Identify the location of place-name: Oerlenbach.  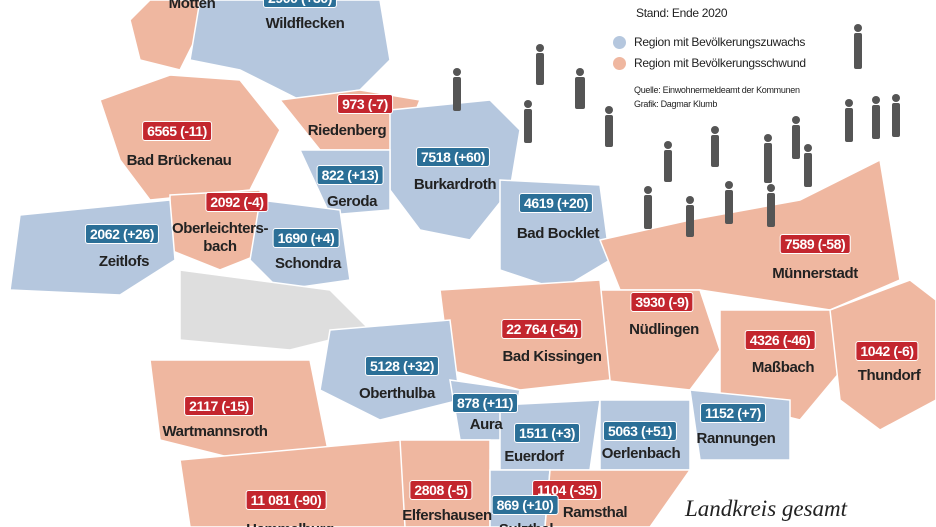
(641, 453).